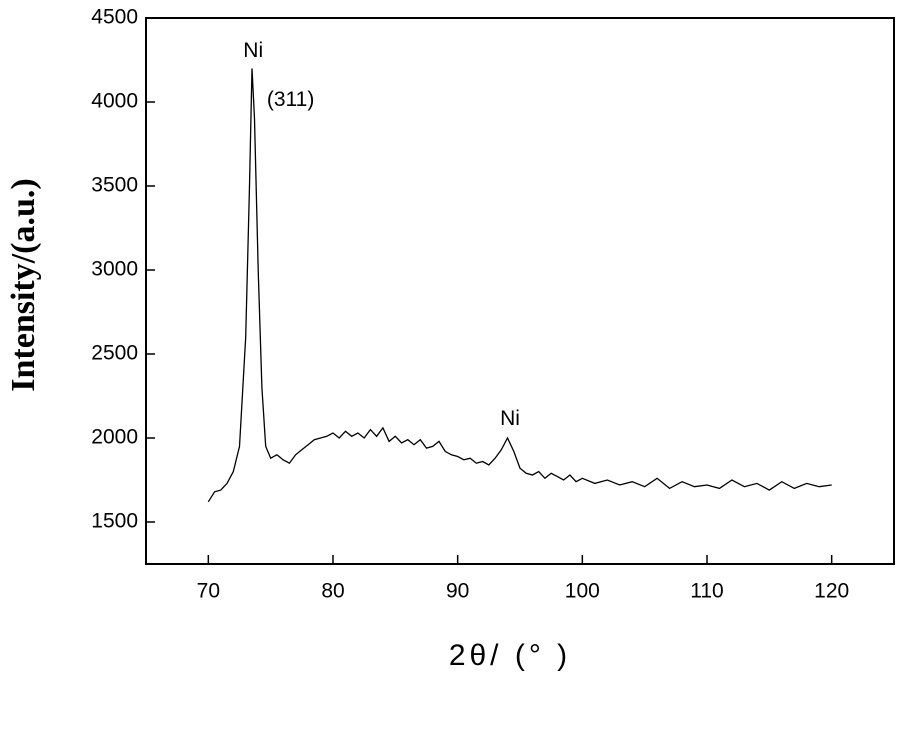 The image size is (902, 739). I want to click on x-tick-label: 100, so click(582, 591).